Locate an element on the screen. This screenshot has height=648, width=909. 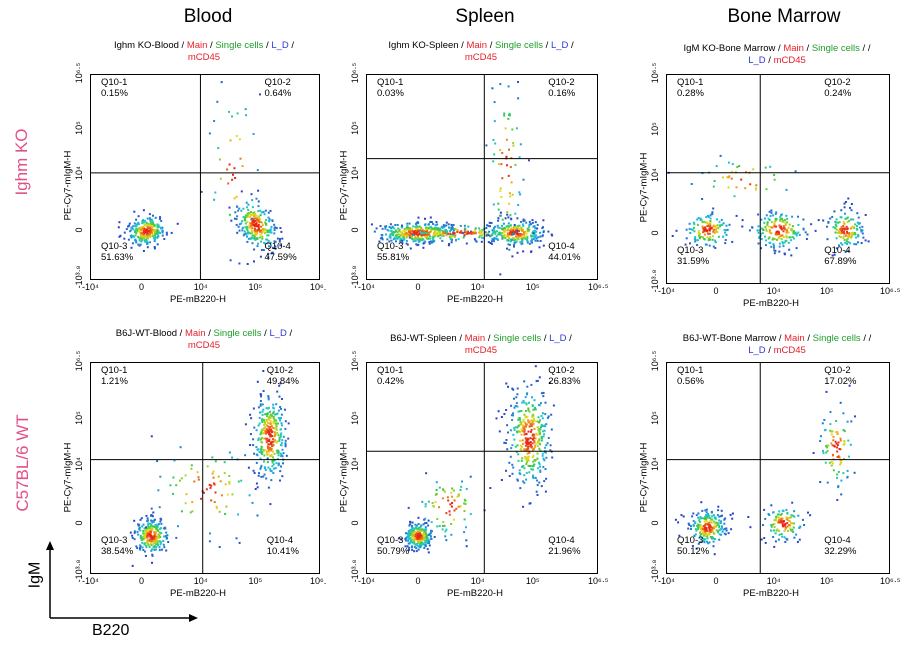
scatter-svg is located at coordinates (778, 468).